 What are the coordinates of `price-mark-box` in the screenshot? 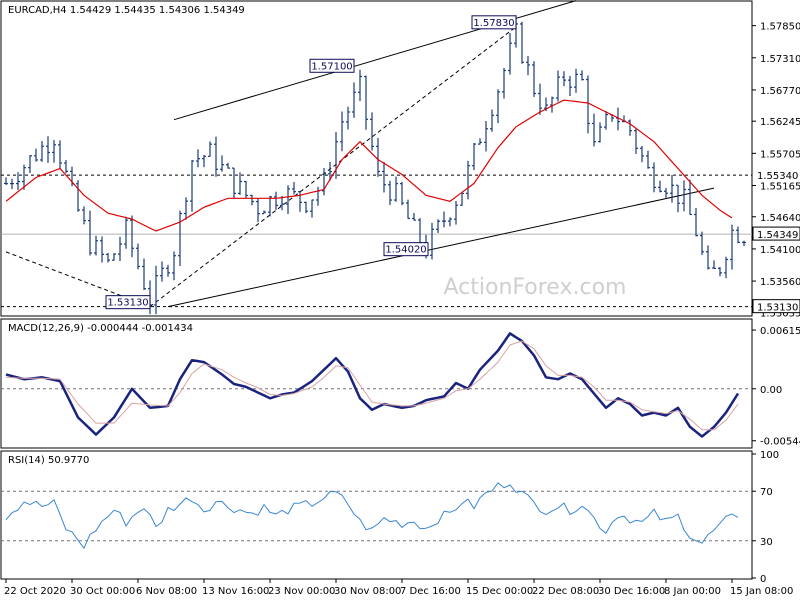 It's located at (776, 233).